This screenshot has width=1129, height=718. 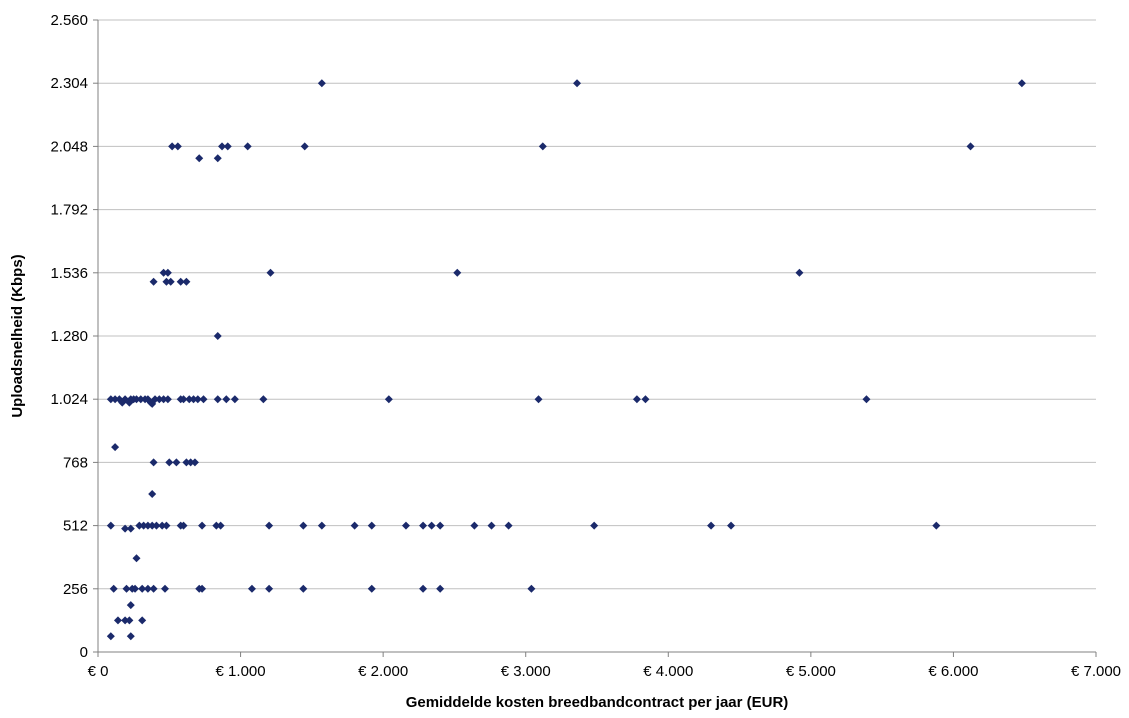 What do you see at coordinates (69, 273) in the screenshot?
I see `y-tick-label: 1.536` at bounding box center [69, 273].